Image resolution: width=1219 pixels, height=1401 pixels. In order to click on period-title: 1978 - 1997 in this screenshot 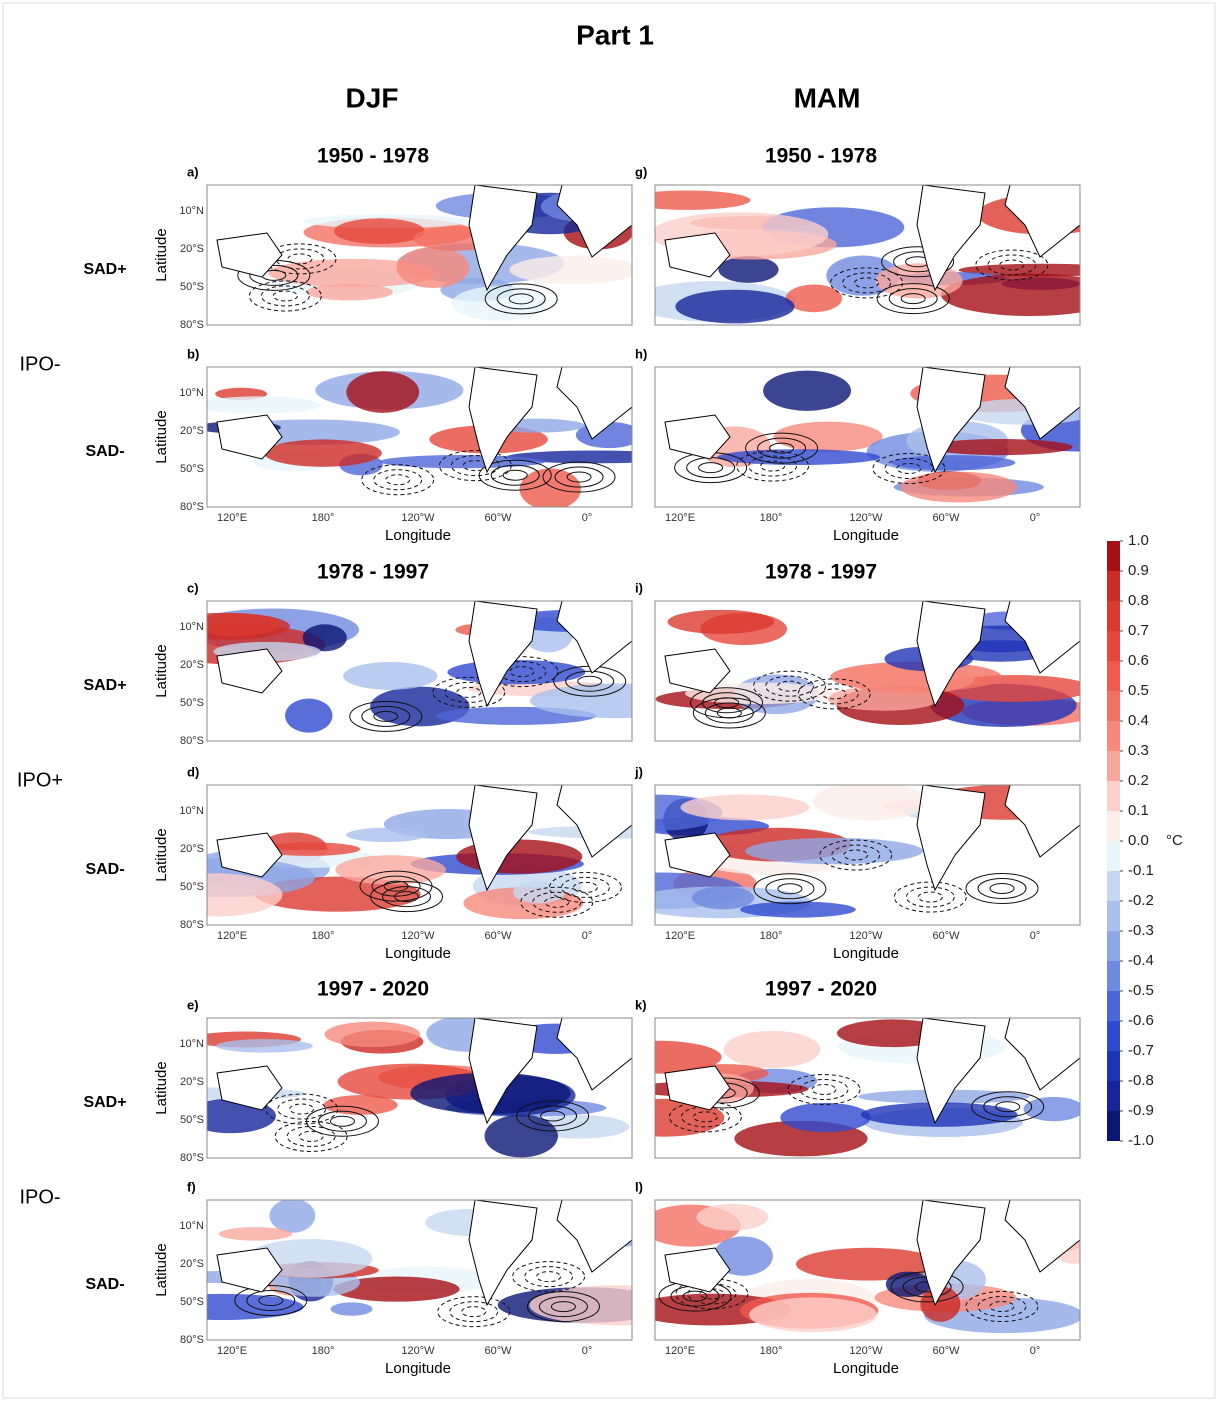, I will do `click(373, 572)`.